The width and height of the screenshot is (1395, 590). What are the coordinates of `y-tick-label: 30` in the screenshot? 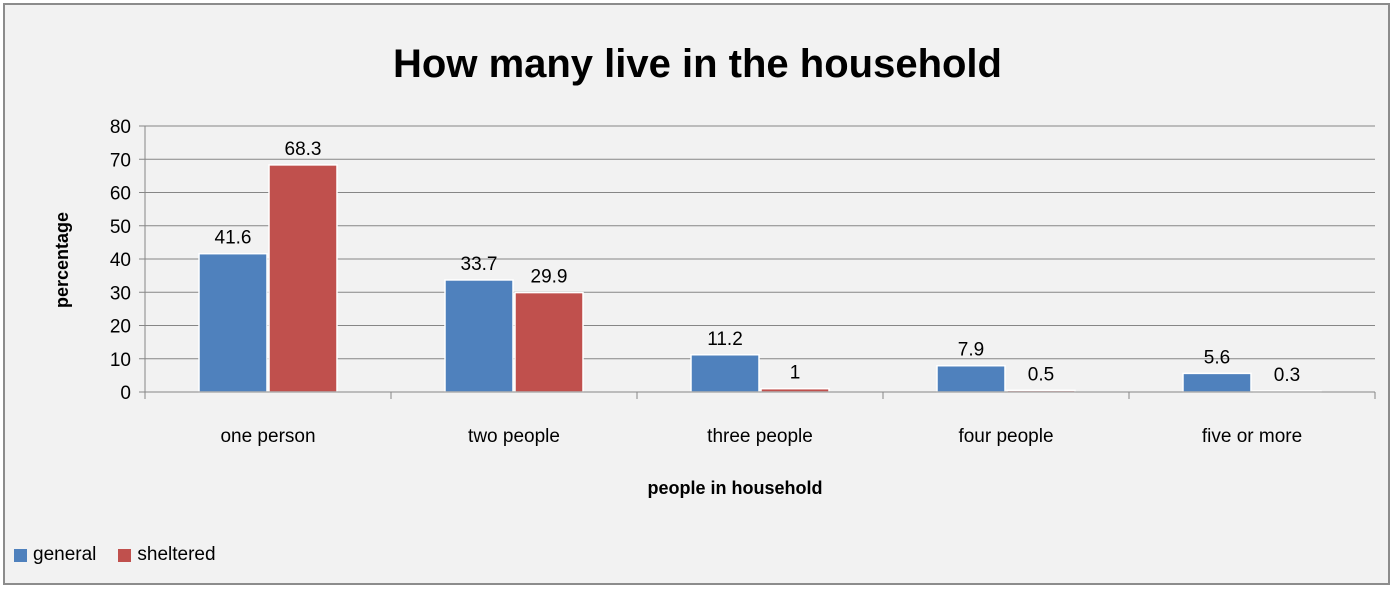 It's located at (120, 293).